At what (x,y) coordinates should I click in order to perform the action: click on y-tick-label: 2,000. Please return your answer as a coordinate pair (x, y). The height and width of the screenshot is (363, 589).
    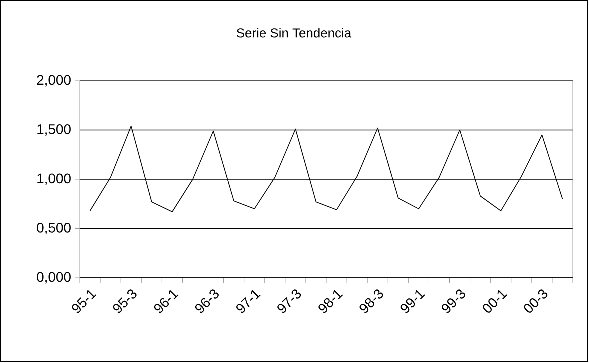
    Looking at the image, I should click on (54, 81).